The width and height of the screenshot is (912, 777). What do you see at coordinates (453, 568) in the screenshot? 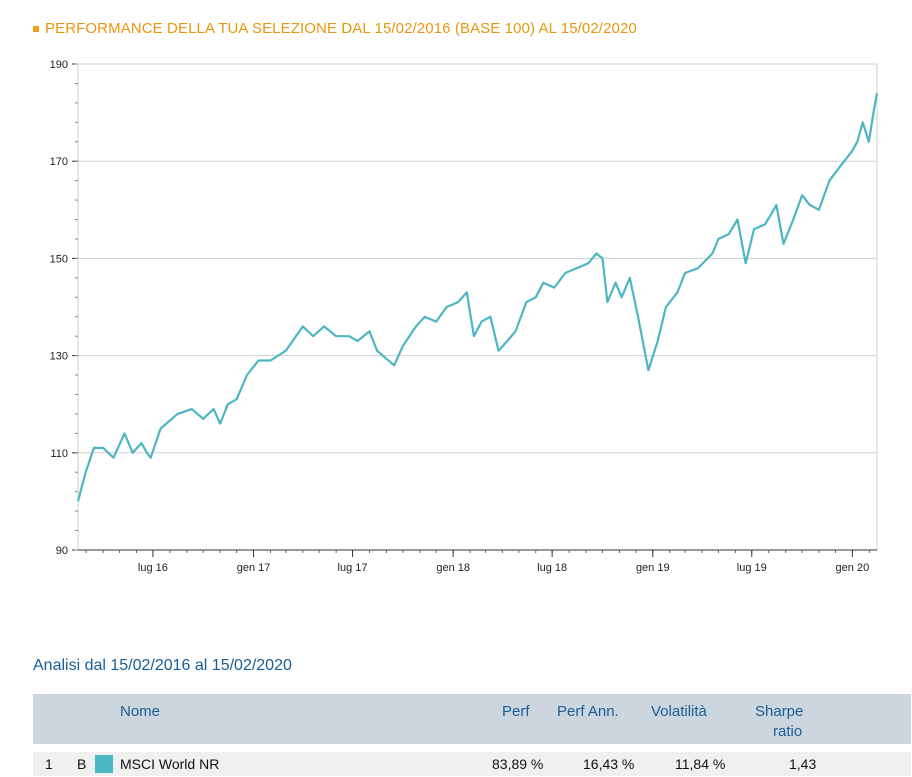
I see `x-tick-label: gen 18` at bounding box center [453, 568].